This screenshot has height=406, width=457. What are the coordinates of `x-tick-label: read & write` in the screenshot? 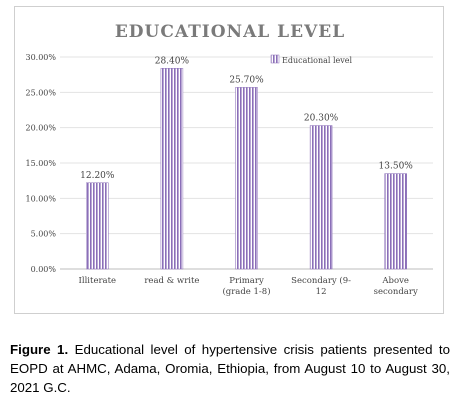 It's located at (171, 281).